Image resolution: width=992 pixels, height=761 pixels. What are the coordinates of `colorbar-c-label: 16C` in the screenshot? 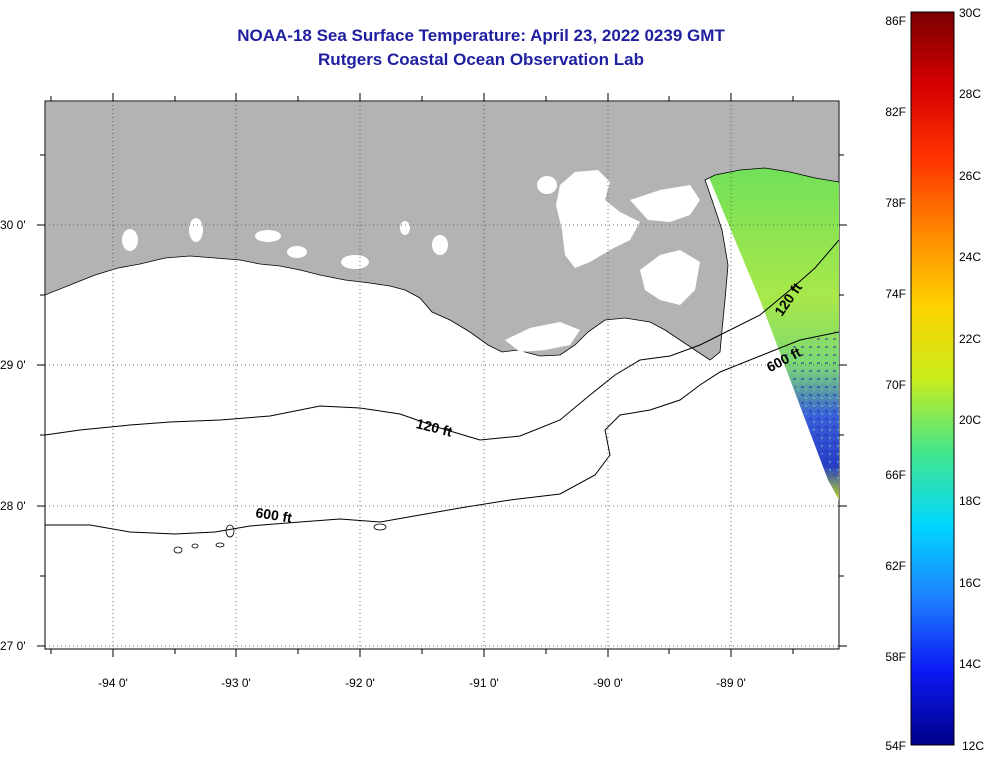 It's located at (970, 583).